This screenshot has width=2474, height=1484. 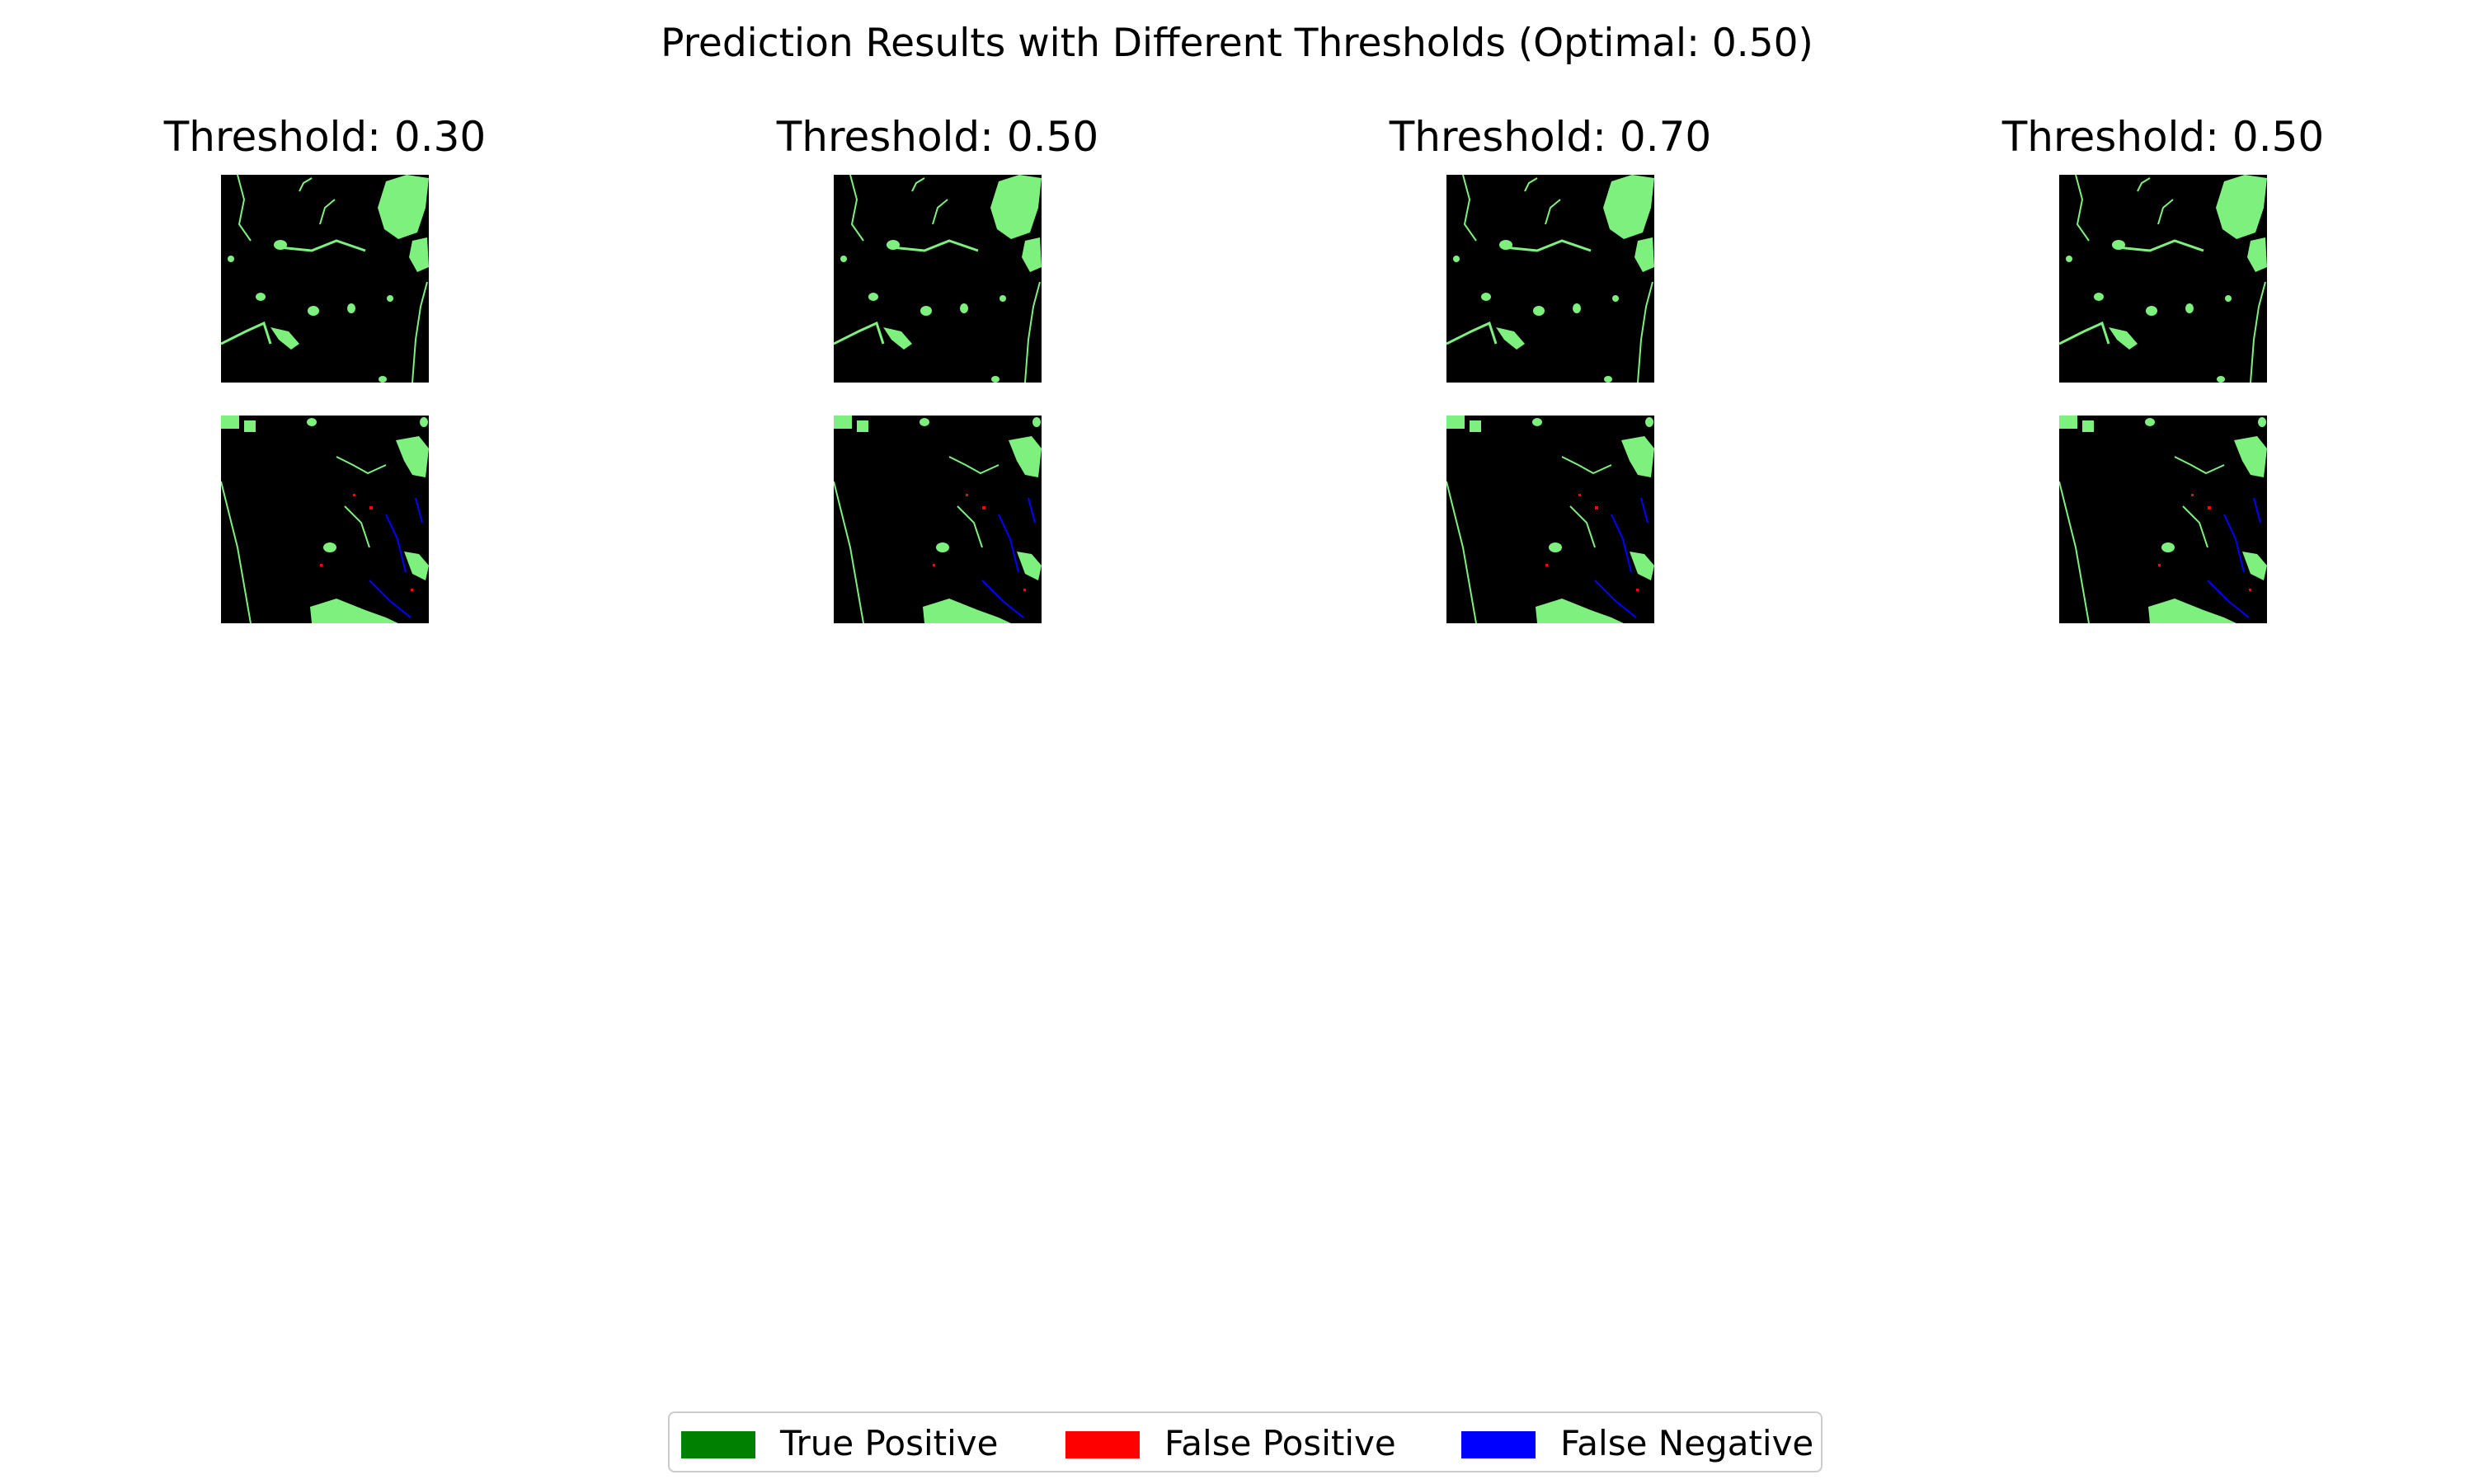 I want to click on prediction-panel-row1-col4, so click(x=2163, y=279).